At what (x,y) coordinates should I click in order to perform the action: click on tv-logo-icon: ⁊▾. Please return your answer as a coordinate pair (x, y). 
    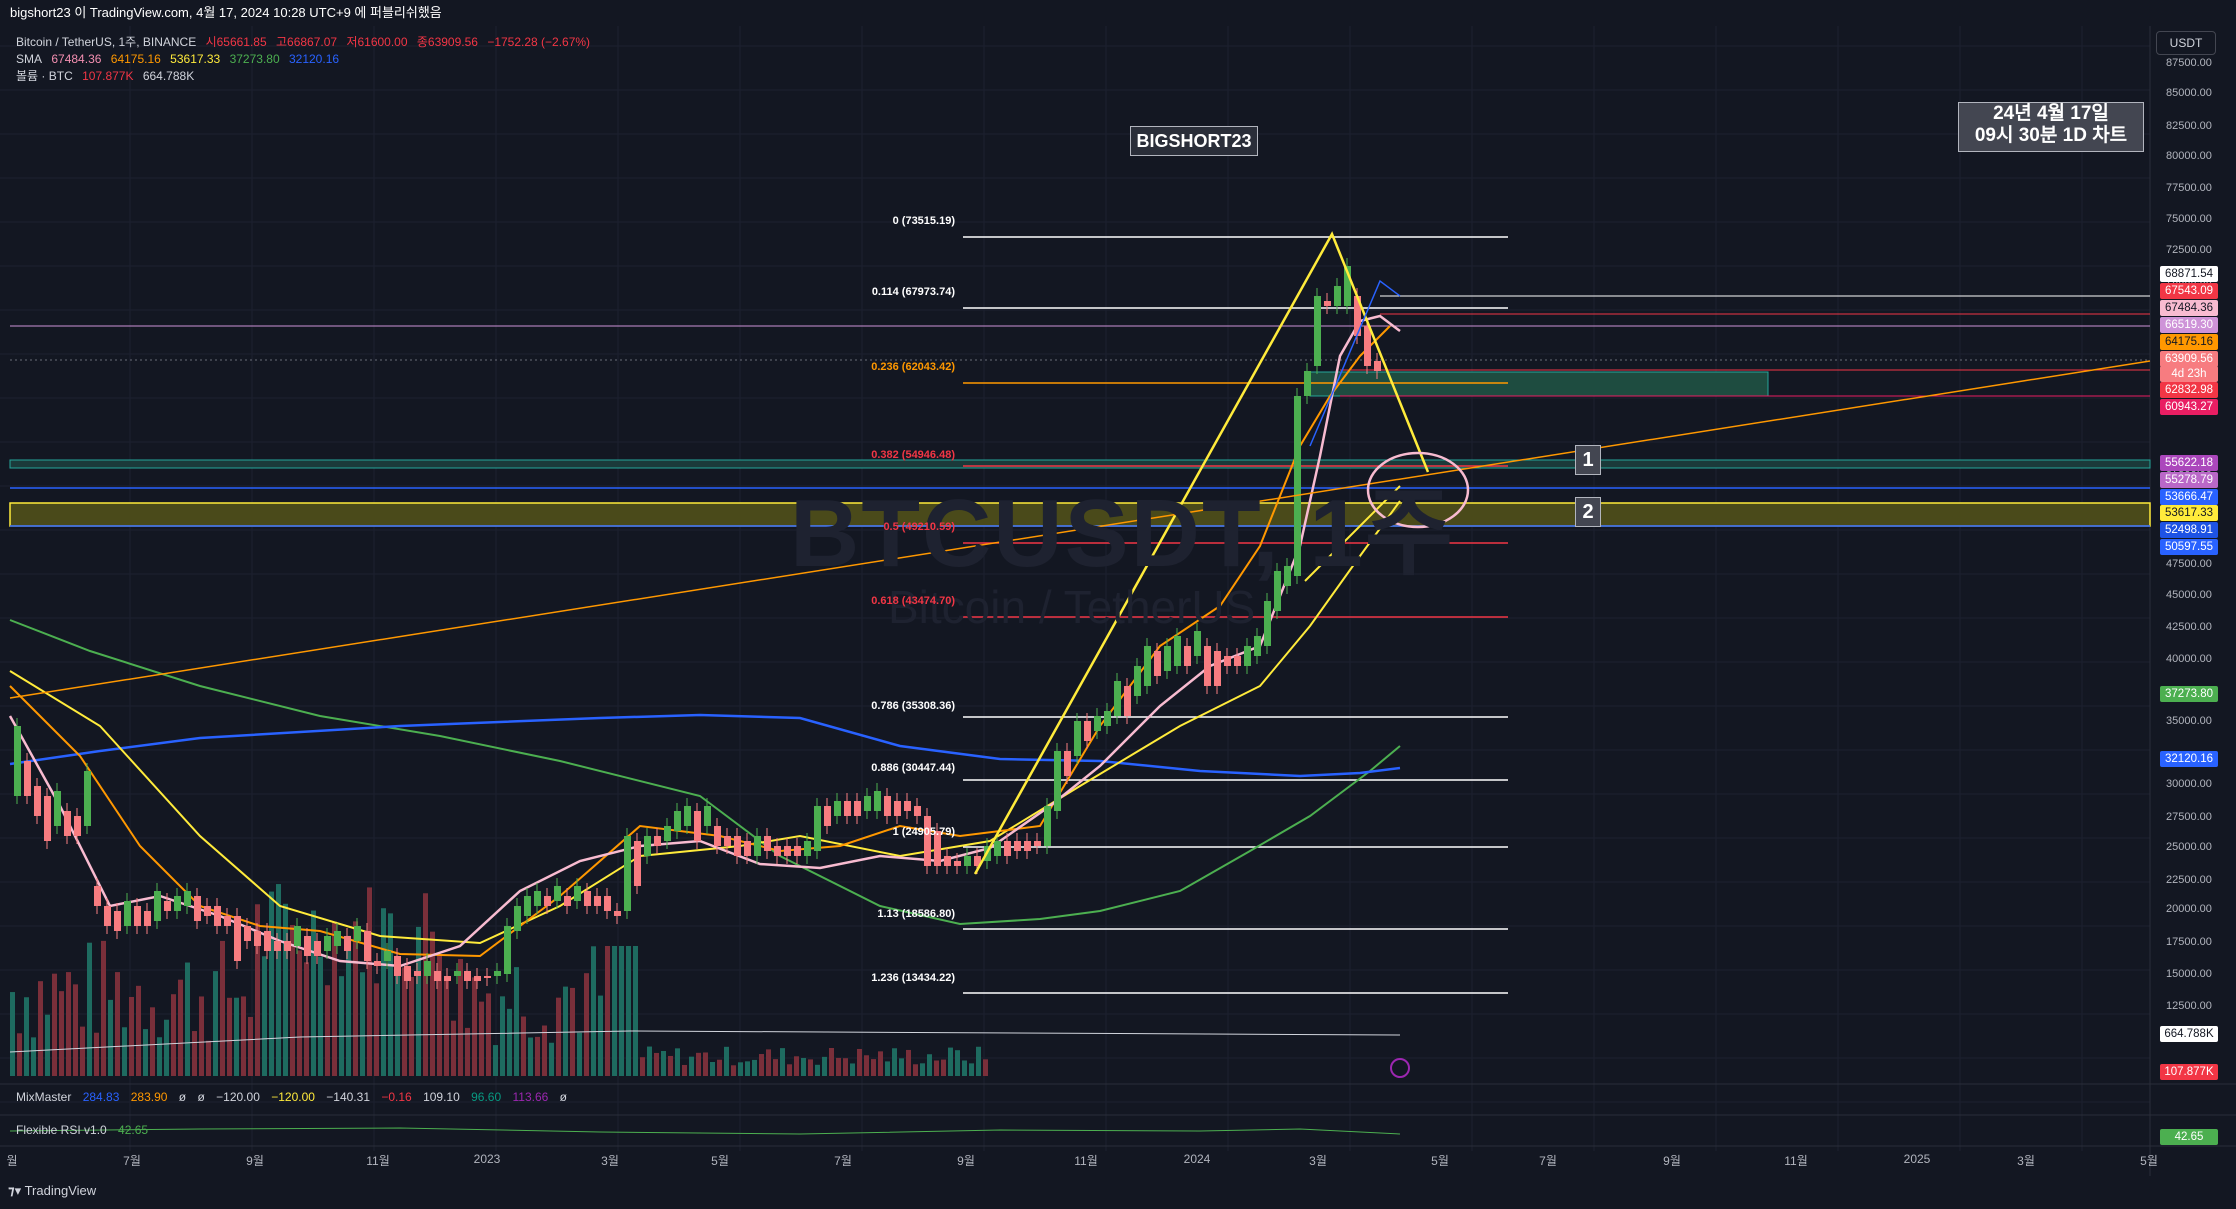
    Looking at the image, I should click on (15, 1190).